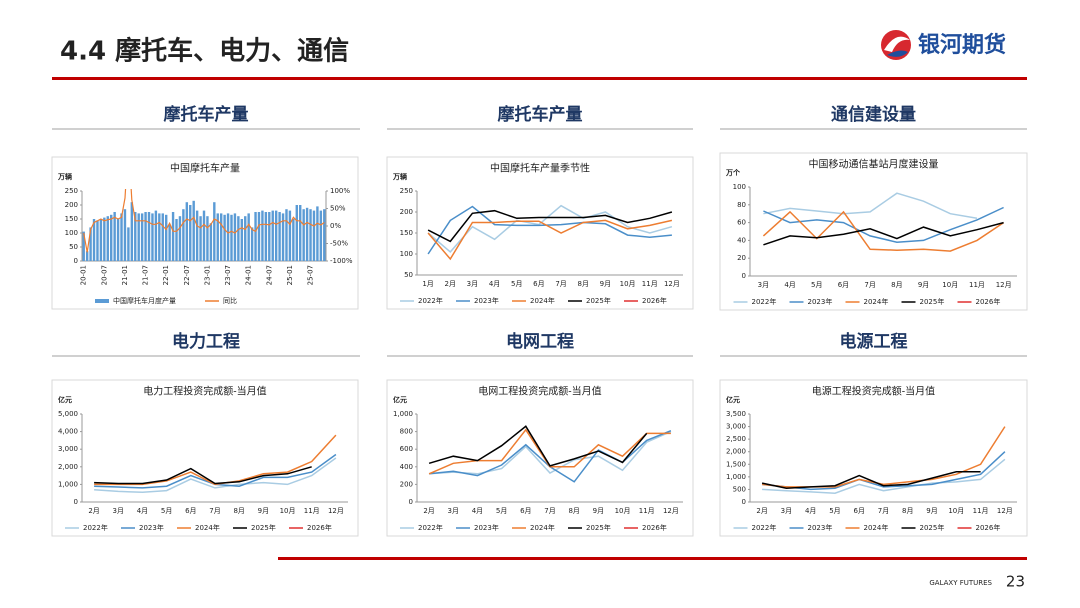 The width and height of the screenshot is (1080, 608). I want to click on y-tick-label: 20, so click(741, 258).